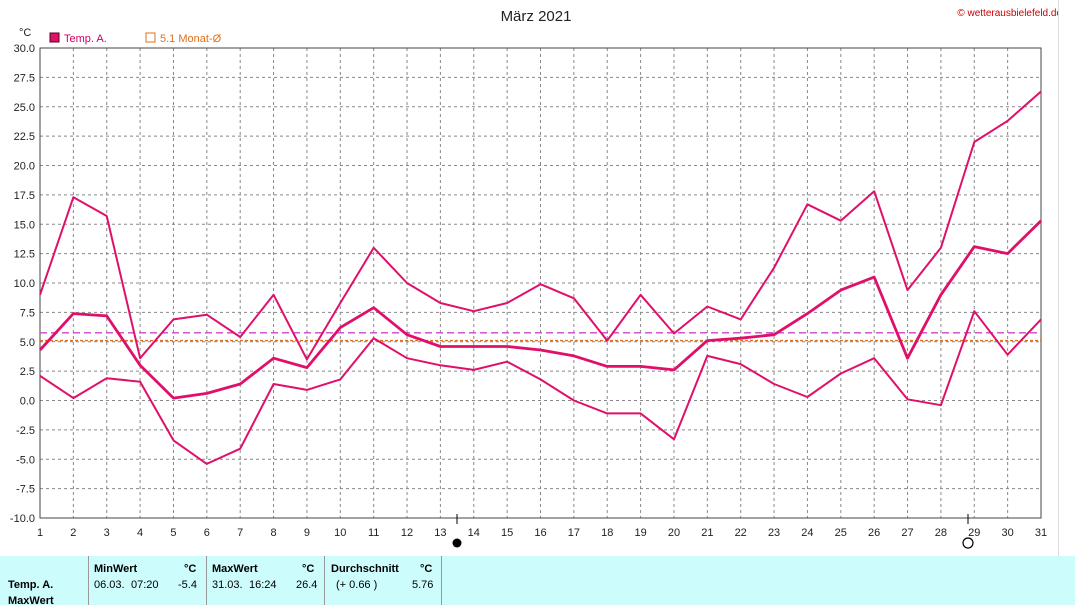  I want to click on chart-title: März 2021, so click(536, 16).